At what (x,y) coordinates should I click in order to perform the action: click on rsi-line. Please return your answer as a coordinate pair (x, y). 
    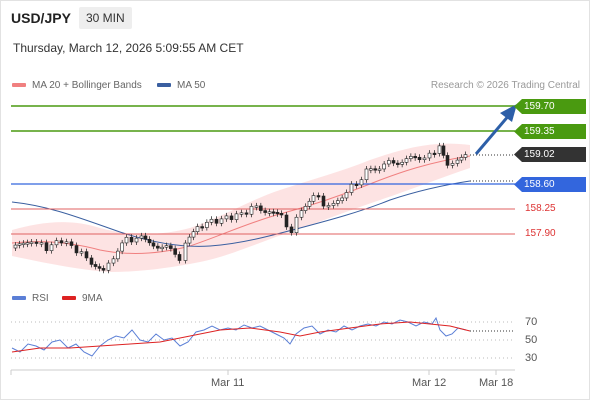
    Looking at the image, I should click on (239, 336).